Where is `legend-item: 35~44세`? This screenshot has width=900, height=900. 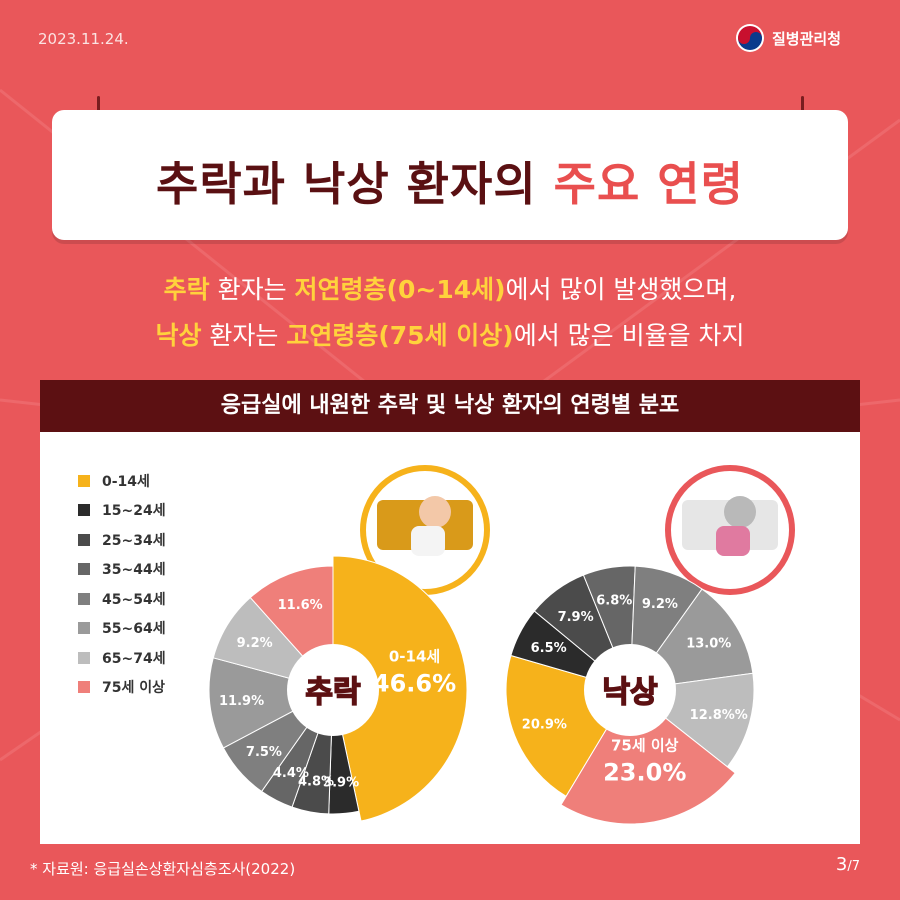
legend-item: 35~44세 is located at coordinates (122, 570).